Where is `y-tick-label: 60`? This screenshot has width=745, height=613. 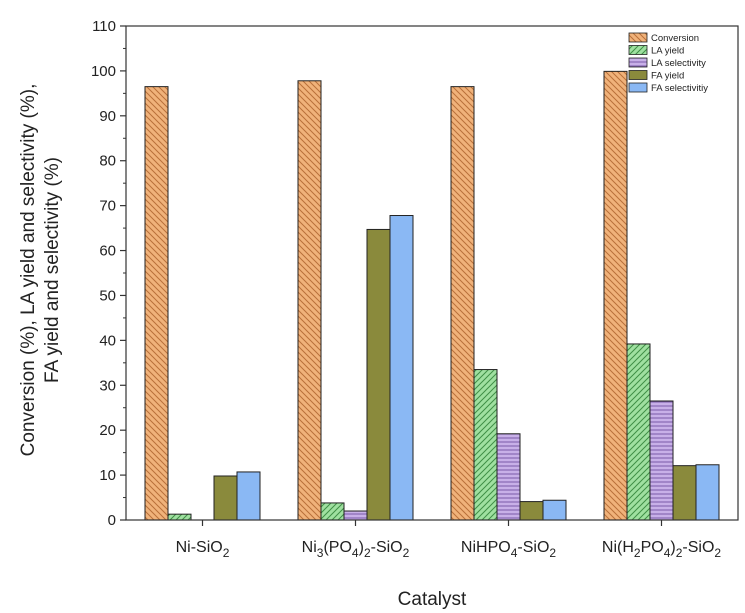
y-tick-label: 60 is located at coordinates (107, 251).